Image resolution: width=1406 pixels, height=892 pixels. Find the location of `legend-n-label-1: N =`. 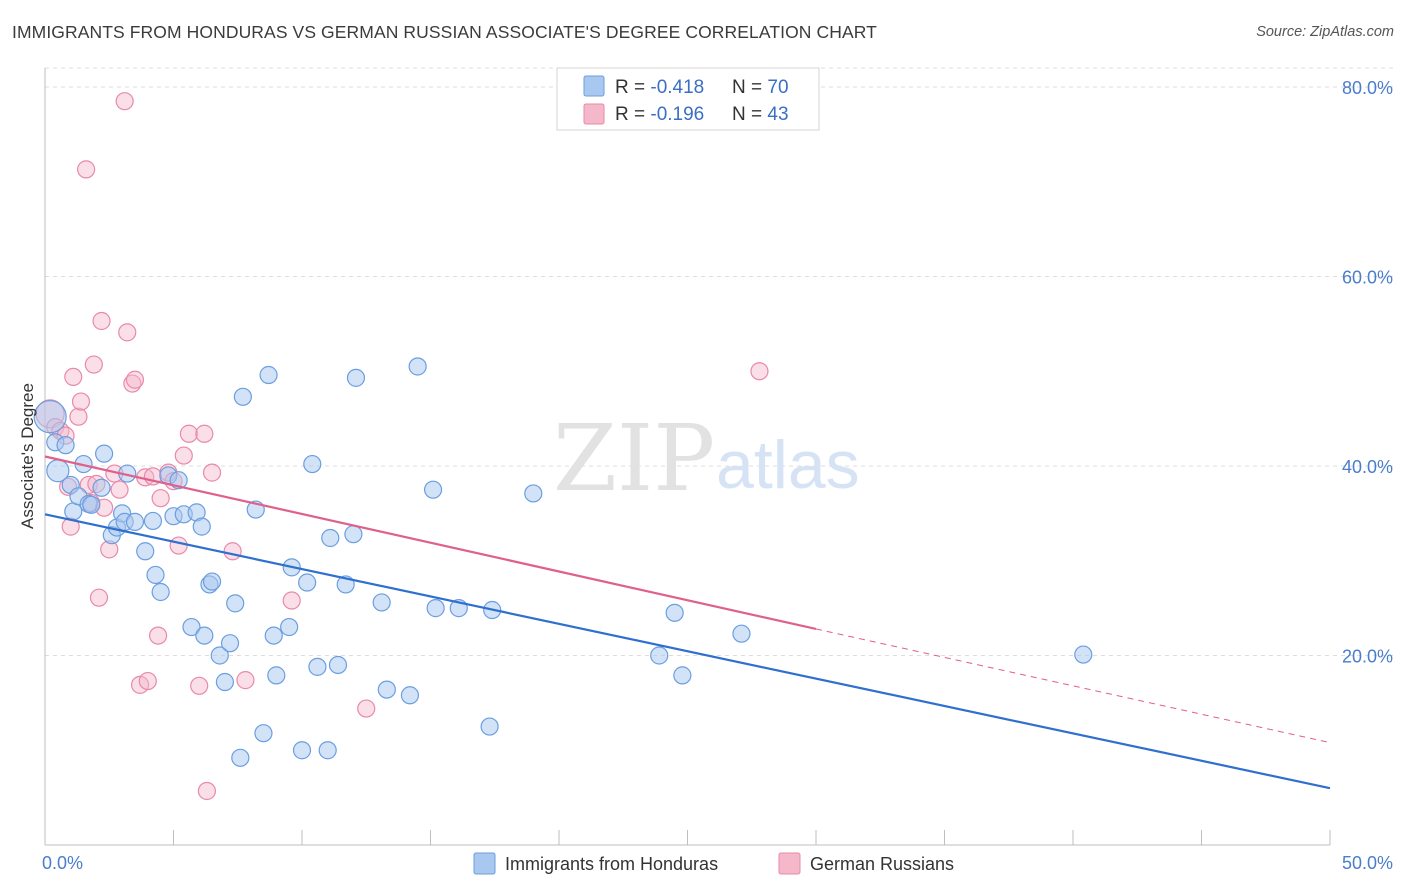

legend-n-label-1: N = is located at coordinates (749, 87).